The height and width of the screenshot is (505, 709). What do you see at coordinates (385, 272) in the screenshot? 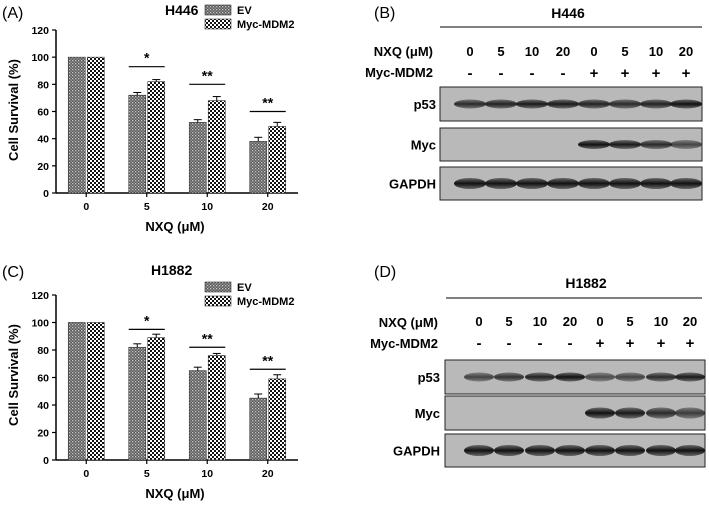
I see `panel-label: (D)` at bounding box center [385, 272].